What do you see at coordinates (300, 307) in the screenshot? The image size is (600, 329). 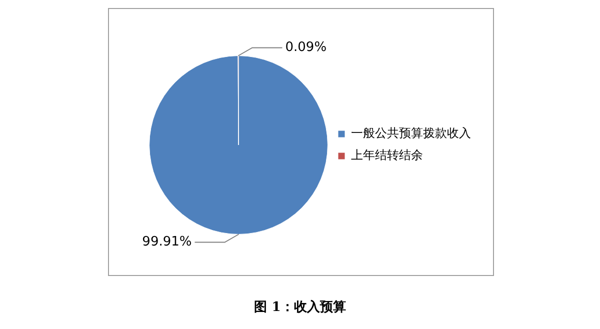 I see `text: 图 1：收入预算` at bounding box center [300, 307].